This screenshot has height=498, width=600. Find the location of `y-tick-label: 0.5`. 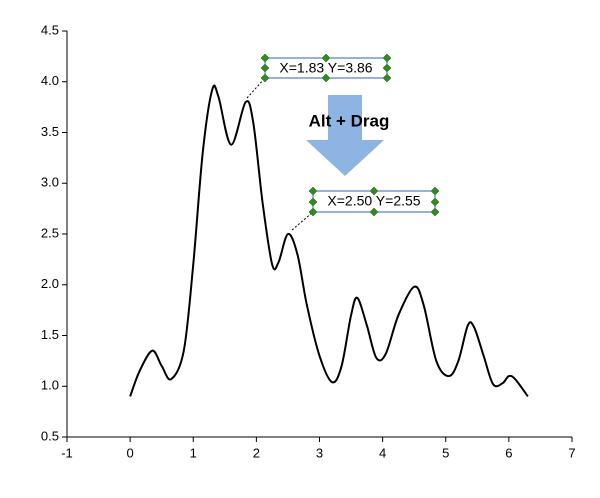

y-tick-label: 0.5 is located at coordinates (50, 435).